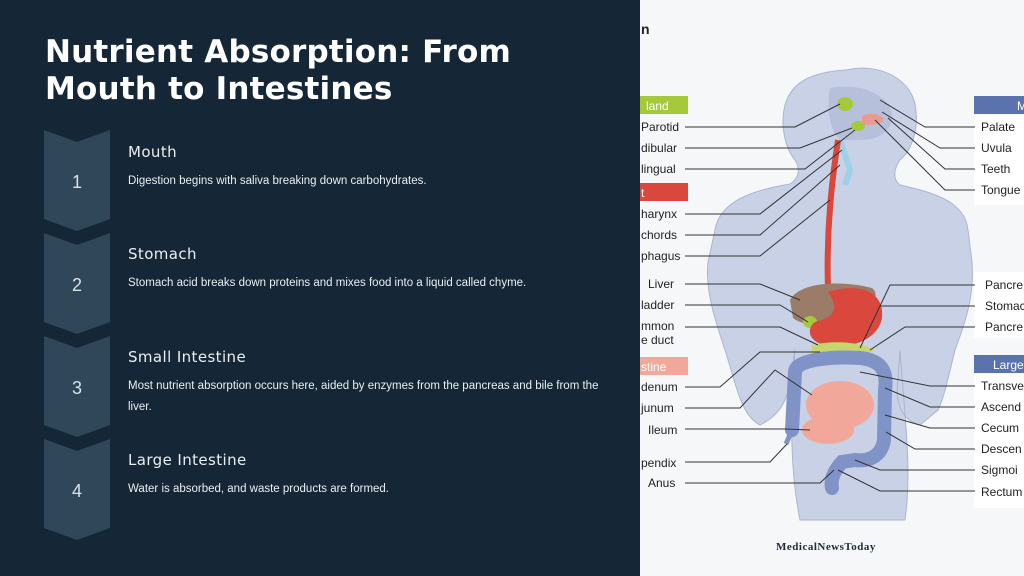 The image size is (1024, 576). What do you see at coordinates (845, 162) in the screenshot?
I see `pharynx` at bounding box center [845, 162].